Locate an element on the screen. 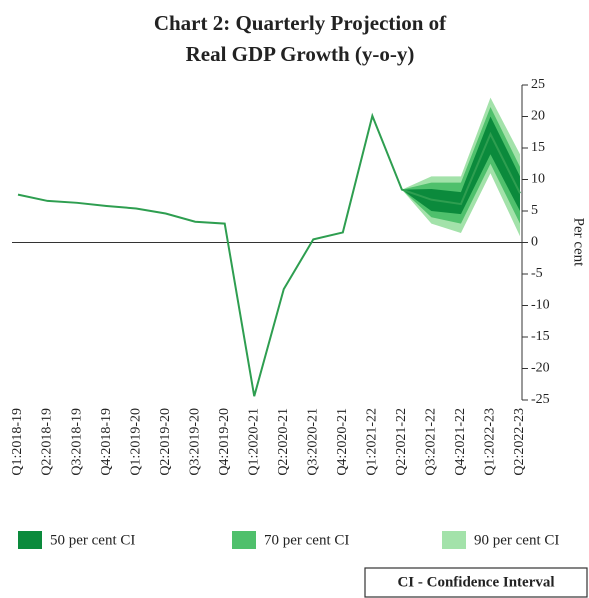 This screenshot has width=589, height=598. y-tick-label: -15 is located at coordinates (540, 336).